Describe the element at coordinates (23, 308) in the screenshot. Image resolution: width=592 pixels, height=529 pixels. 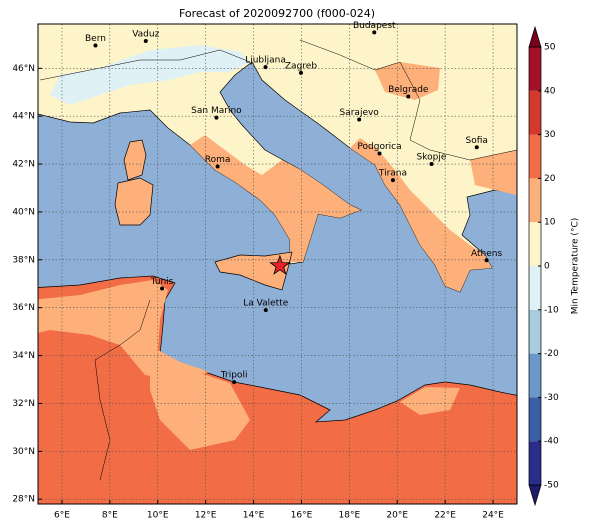
I see `y-tick-label: 36°N` at that location.